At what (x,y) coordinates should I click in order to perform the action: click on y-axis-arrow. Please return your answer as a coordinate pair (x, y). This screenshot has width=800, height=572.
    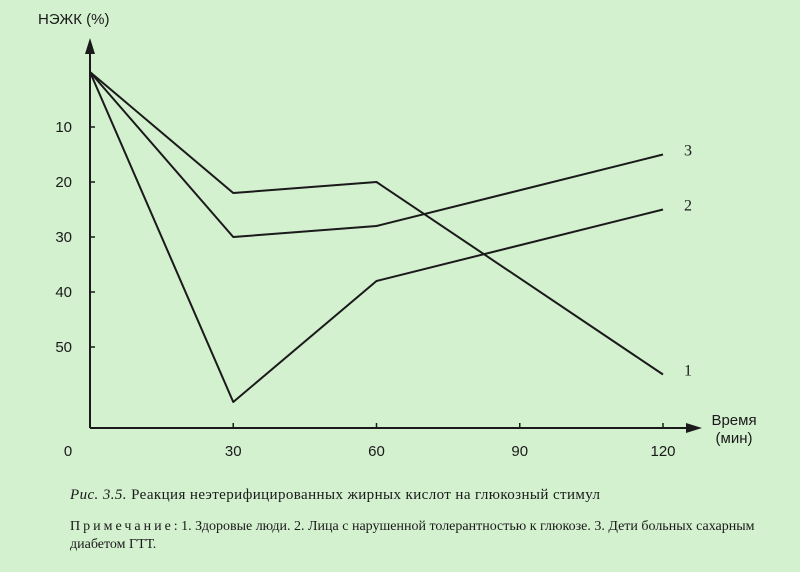
    Looking at the image, I should click on (90, 46).